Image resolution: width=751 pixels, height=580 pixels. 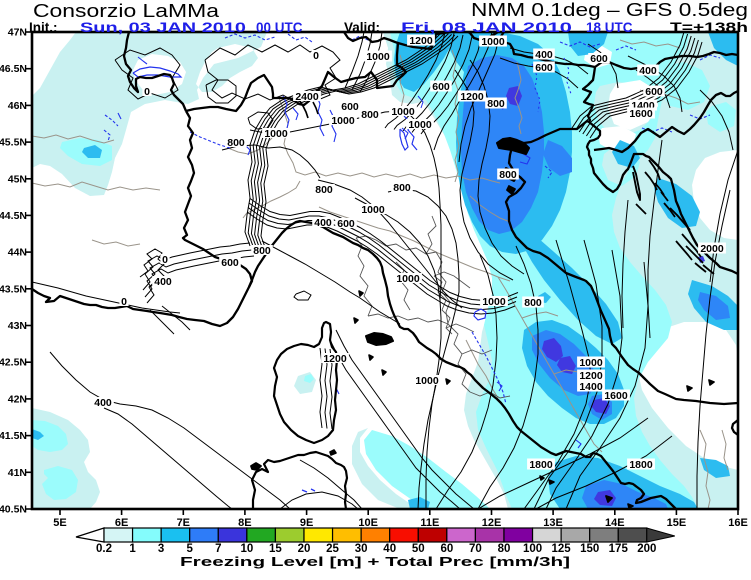 What do you see at coordinates (190, 549) in the screenshot?
I see `svg-text: 5` at bounding box center [190, 549].